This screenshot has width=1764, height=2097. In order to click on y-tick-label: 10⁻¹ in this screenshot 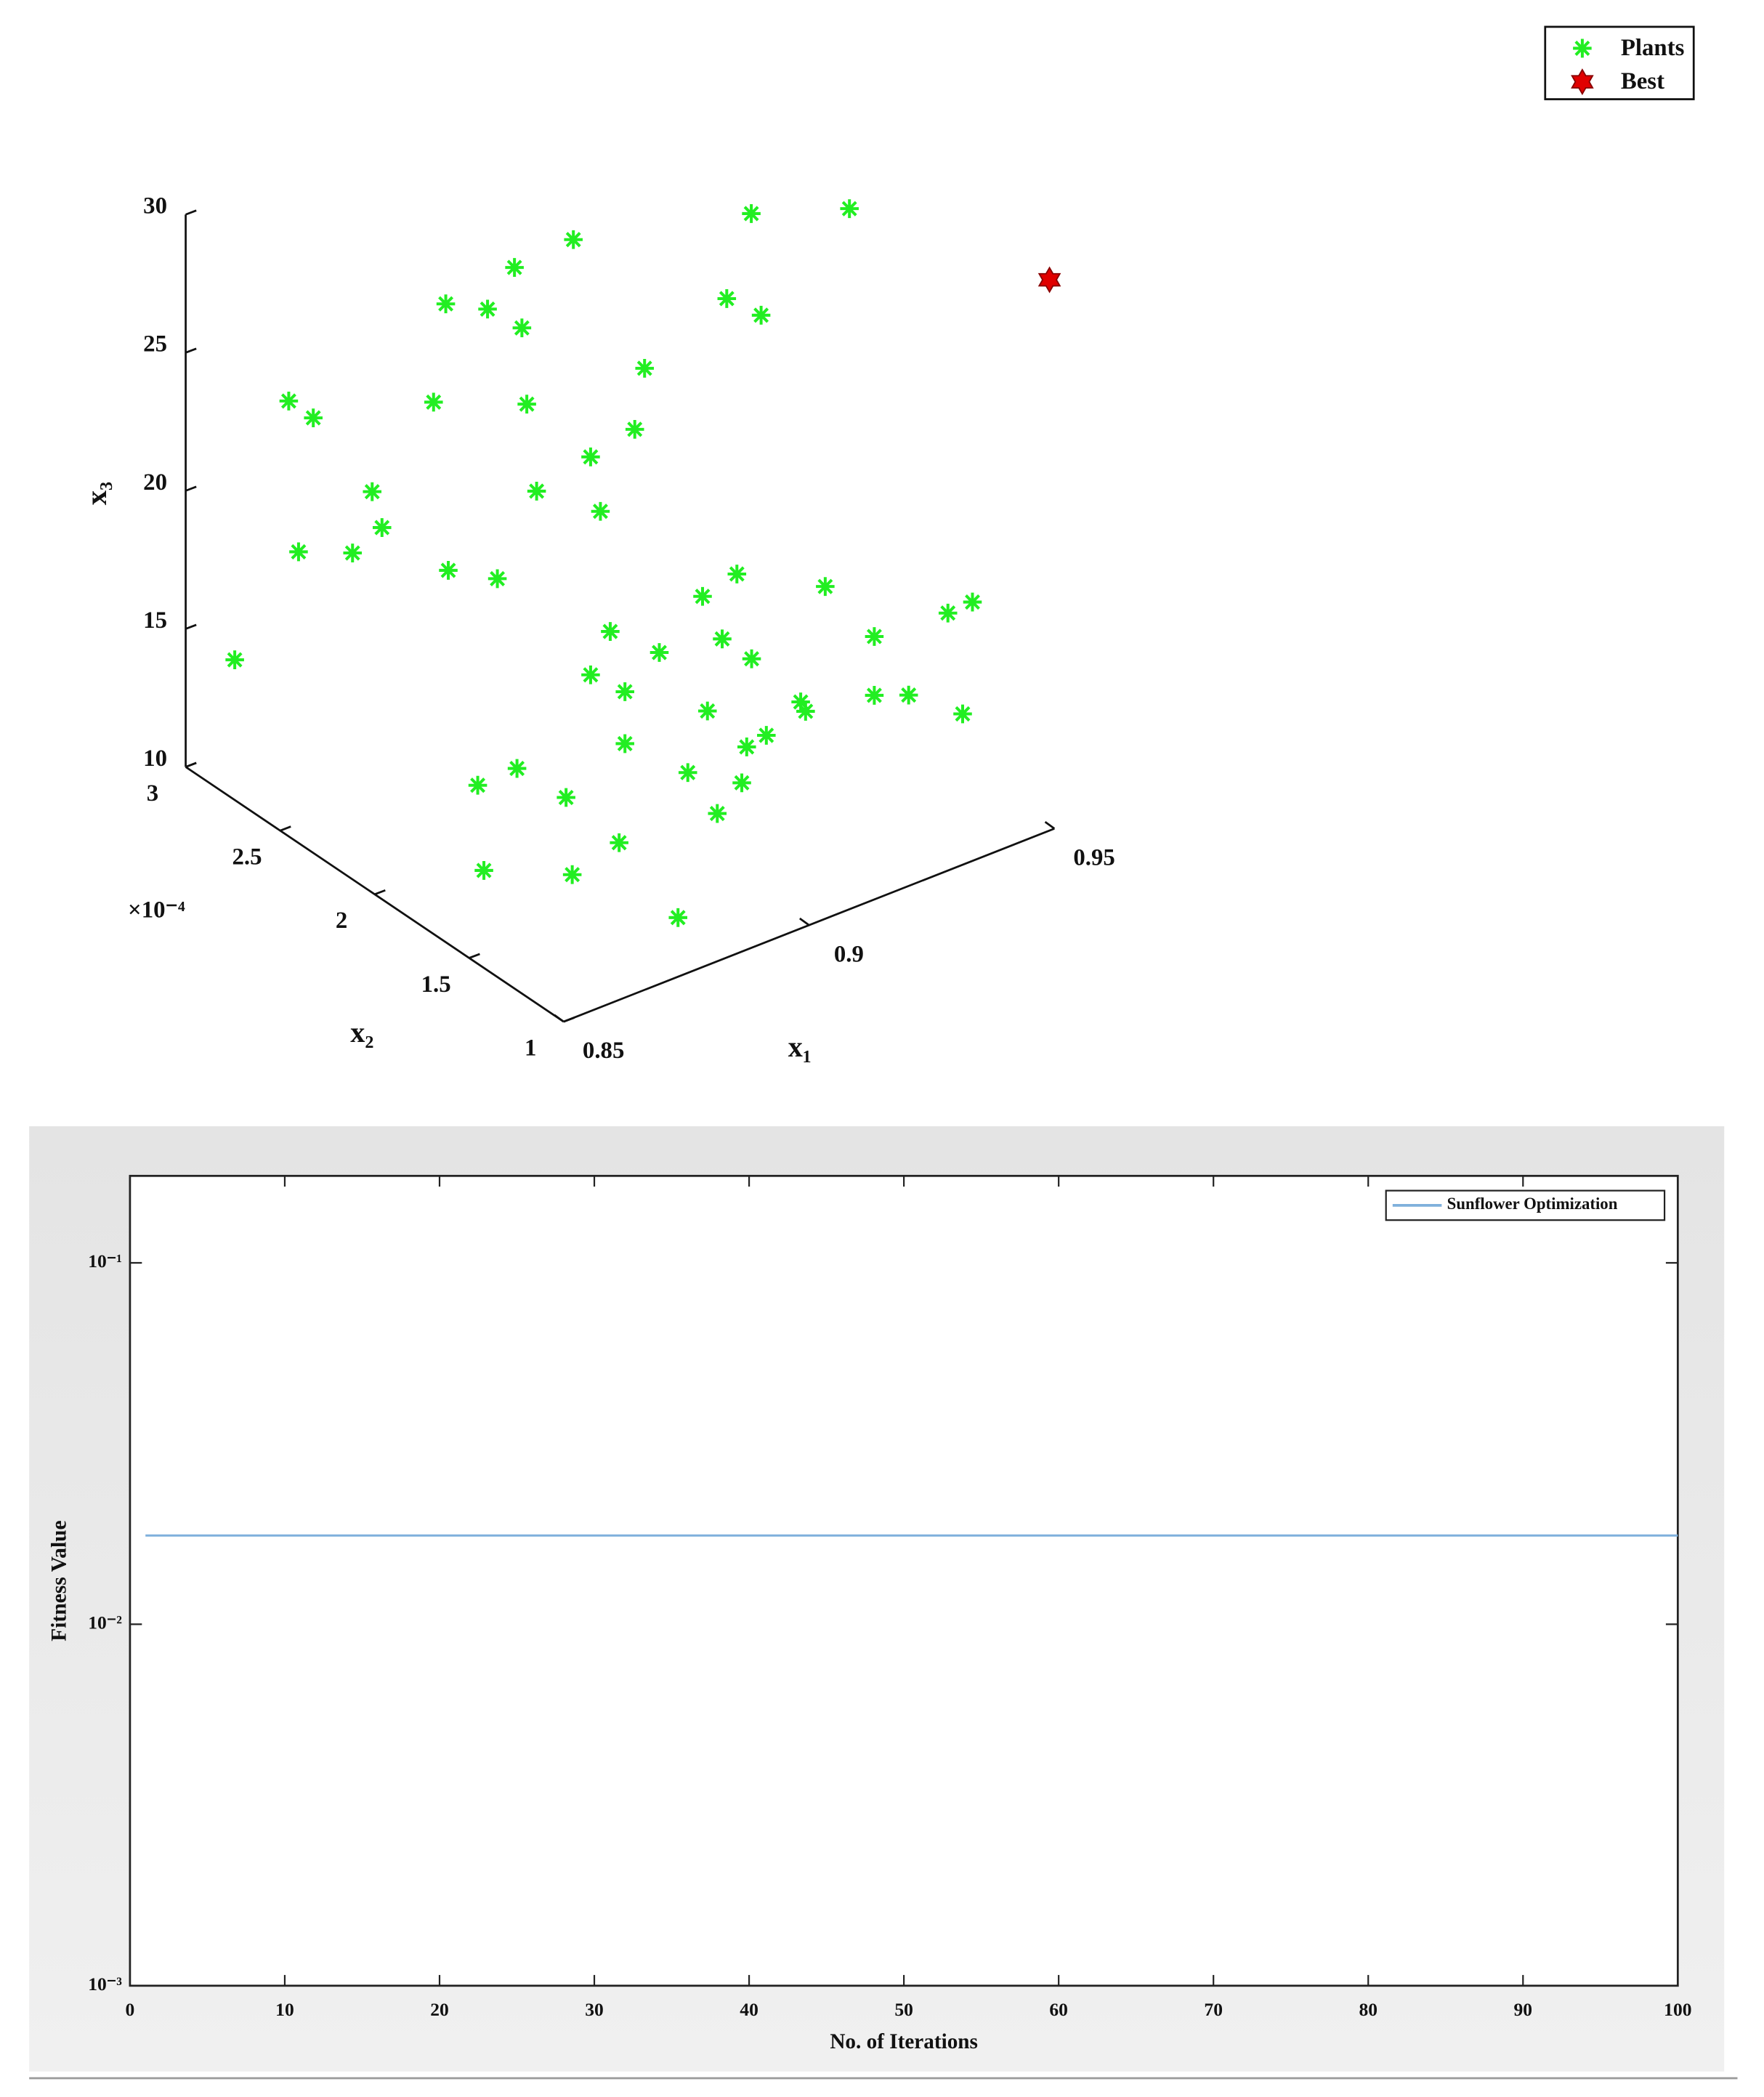, I will do `click(105, 1261)`.